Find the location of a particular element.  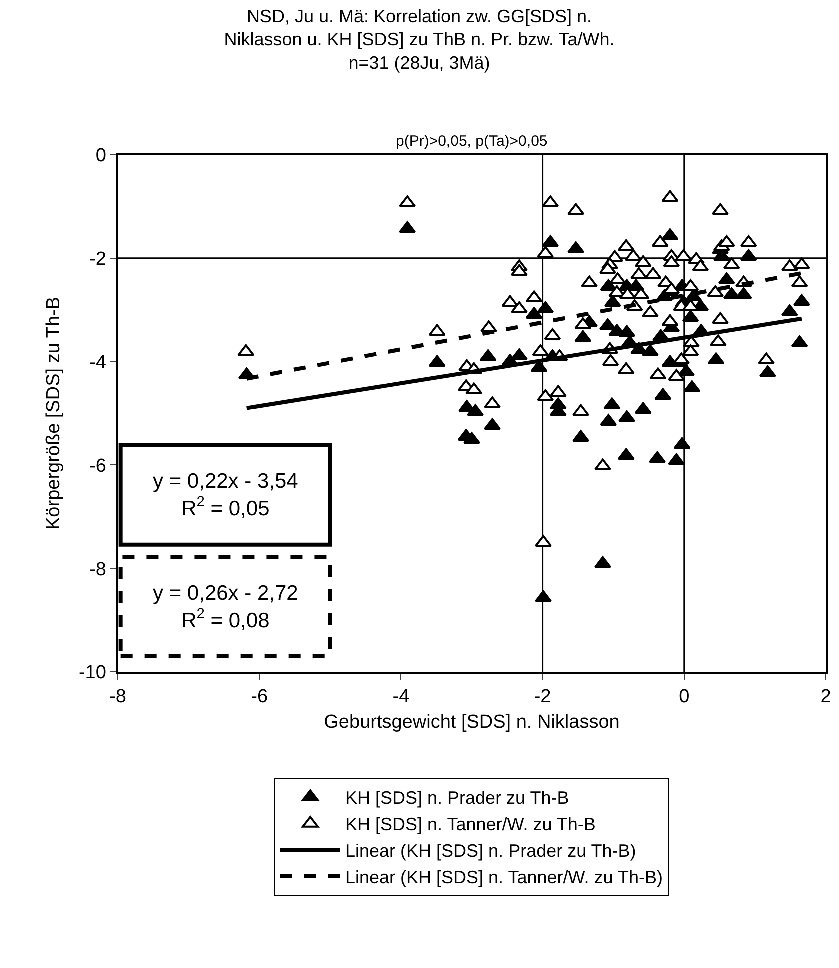

x-axis-title: Geburtsgewicht [SDS] n. Niklasson is located at coordinates (472, 722).